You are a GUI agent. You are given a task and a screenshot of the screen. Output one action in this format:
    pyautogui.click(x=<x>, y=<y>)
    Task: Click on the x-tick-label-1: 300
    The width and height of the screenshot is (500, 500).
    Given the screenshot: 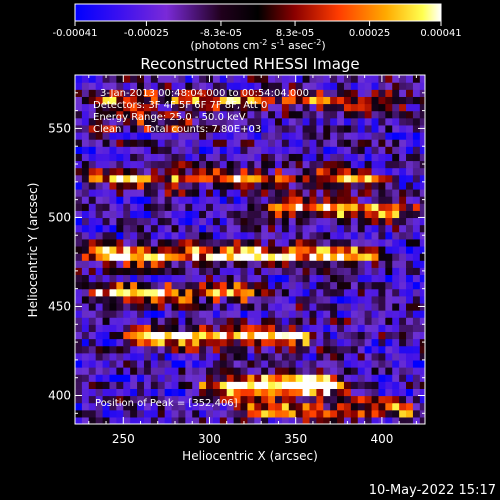 What is the action you would take?
    pyautogui.click(x=209, y=439)
    